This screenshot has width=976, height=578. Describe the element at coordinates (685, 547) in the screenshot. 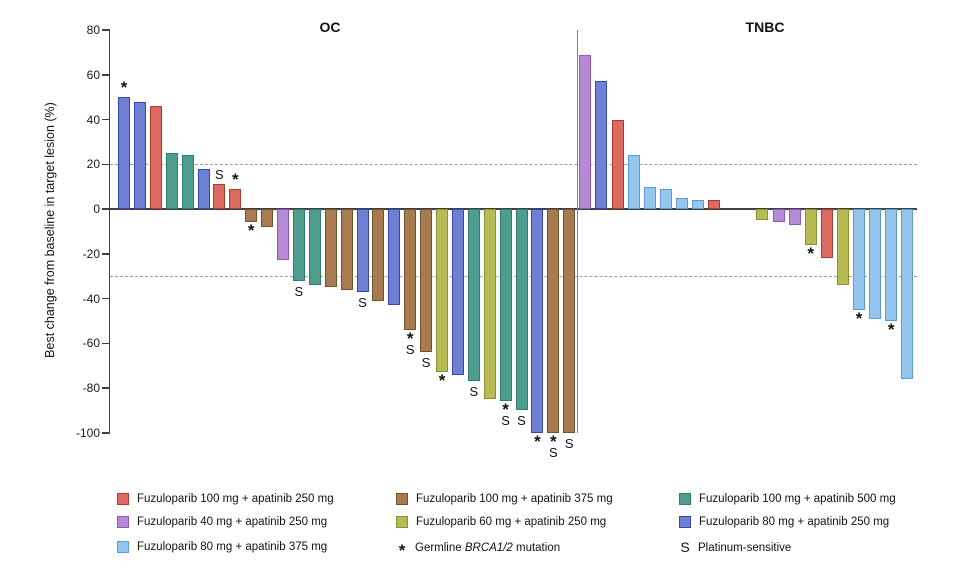

I see `platinum-s-symbol: S` at that location.